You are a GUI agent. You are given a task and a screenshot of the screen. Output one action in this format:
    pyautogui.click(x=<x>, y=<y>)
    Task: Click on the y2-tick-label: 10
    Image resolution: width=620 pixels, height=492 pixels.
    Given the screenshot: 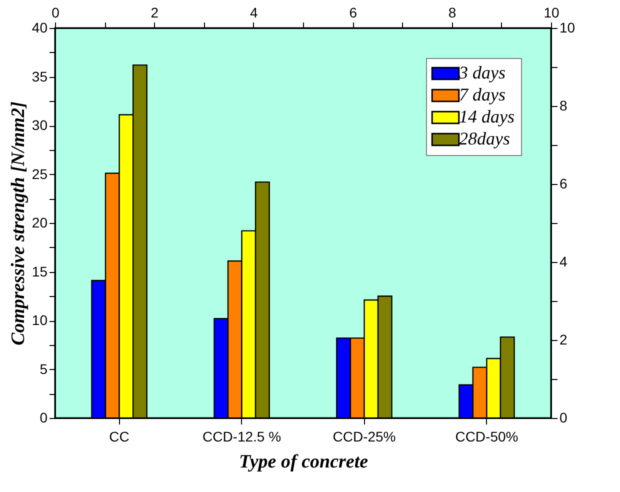 What is the action you would take?
    pyautogui.click(x=568, y=28)
    